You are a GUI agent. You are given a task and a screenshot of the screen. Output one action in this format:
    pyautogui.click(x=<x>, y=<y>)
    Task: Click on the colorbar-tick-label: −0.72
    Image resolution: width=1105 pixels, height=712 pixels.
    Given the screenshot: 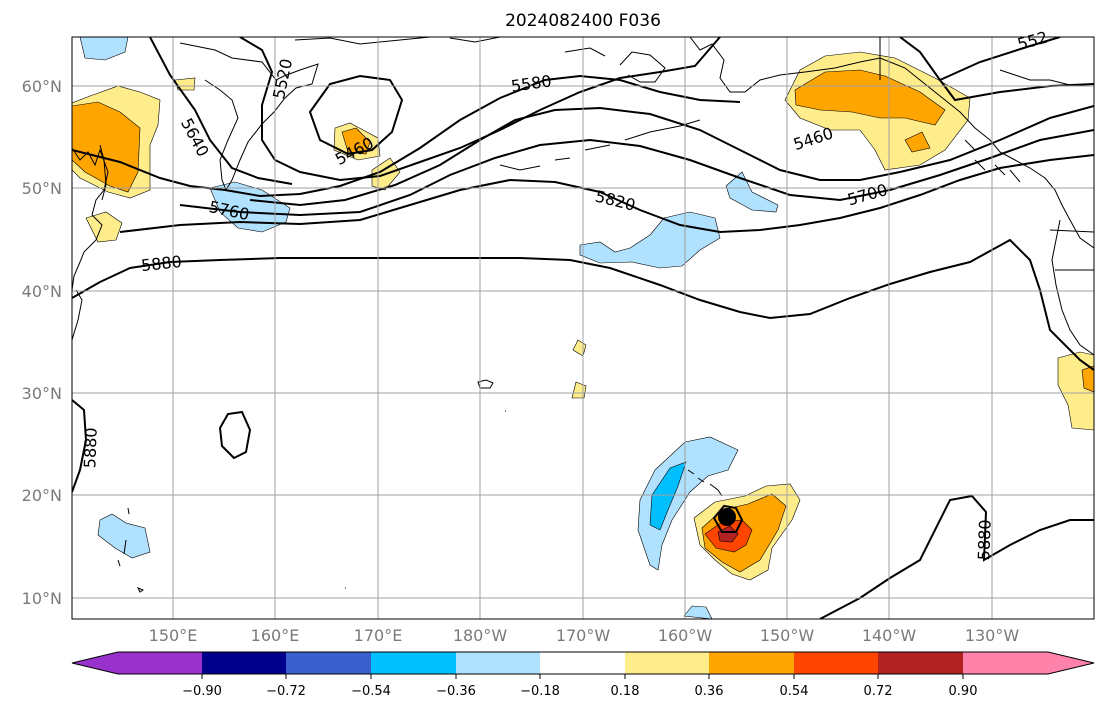 What is the action you would take?
    pyautogui.click(x=286, y=691)
    